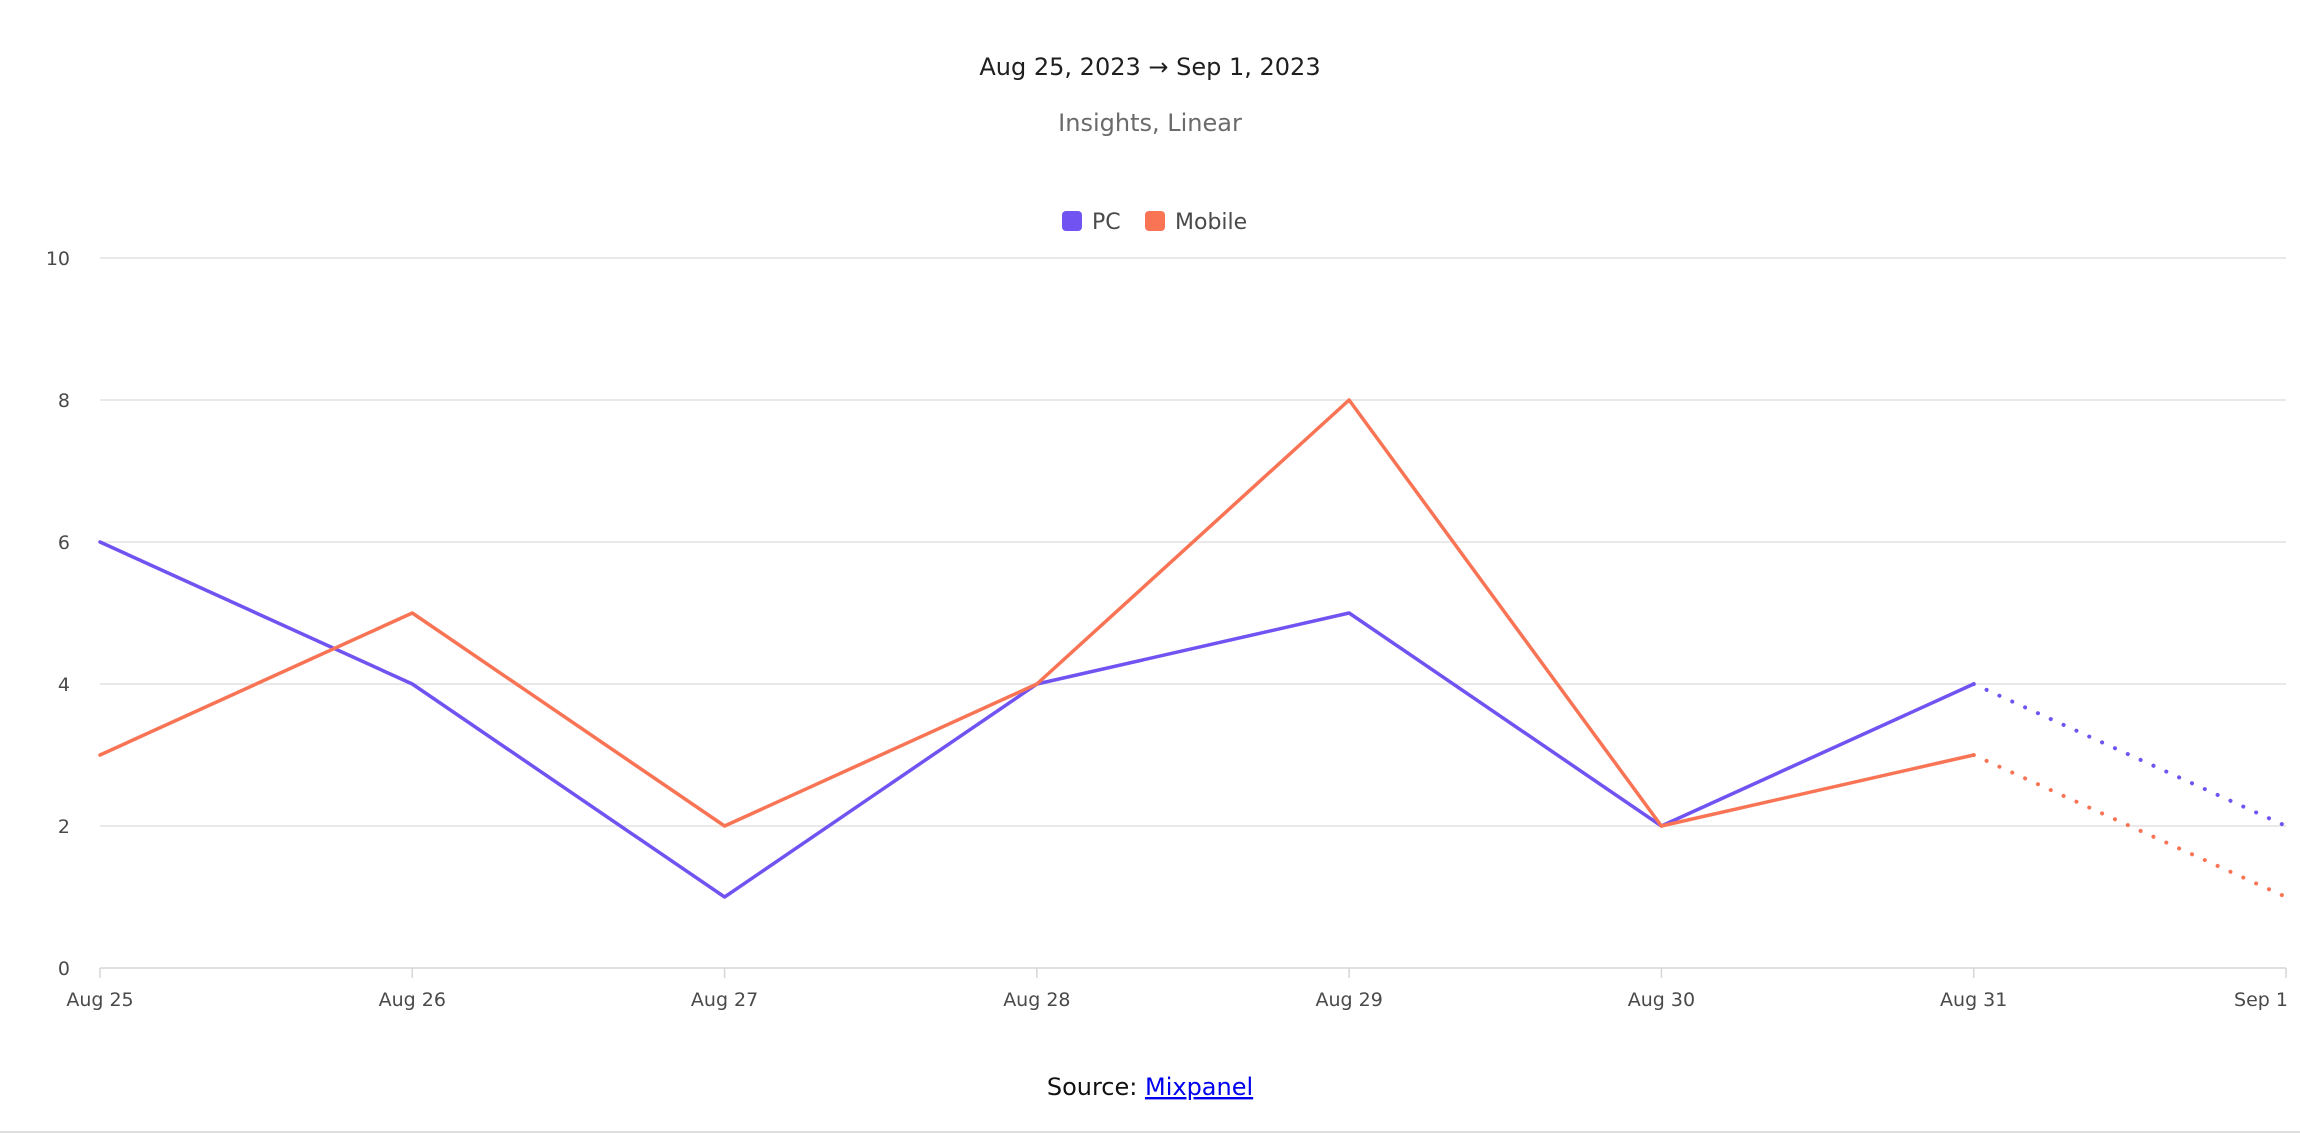  I want to click on y-tick-label: 2, so click(64, 827).